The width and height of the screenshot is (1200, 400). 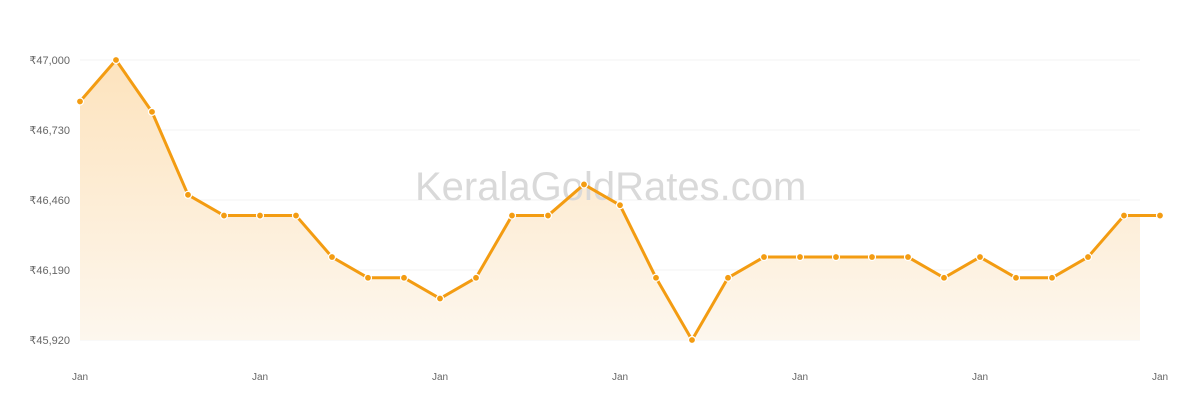 I want to click on y-axis: ₹47,000 ₹46,730 ₹46,460 ₹46,190 ₹45,920, so click(x=49, y=201).